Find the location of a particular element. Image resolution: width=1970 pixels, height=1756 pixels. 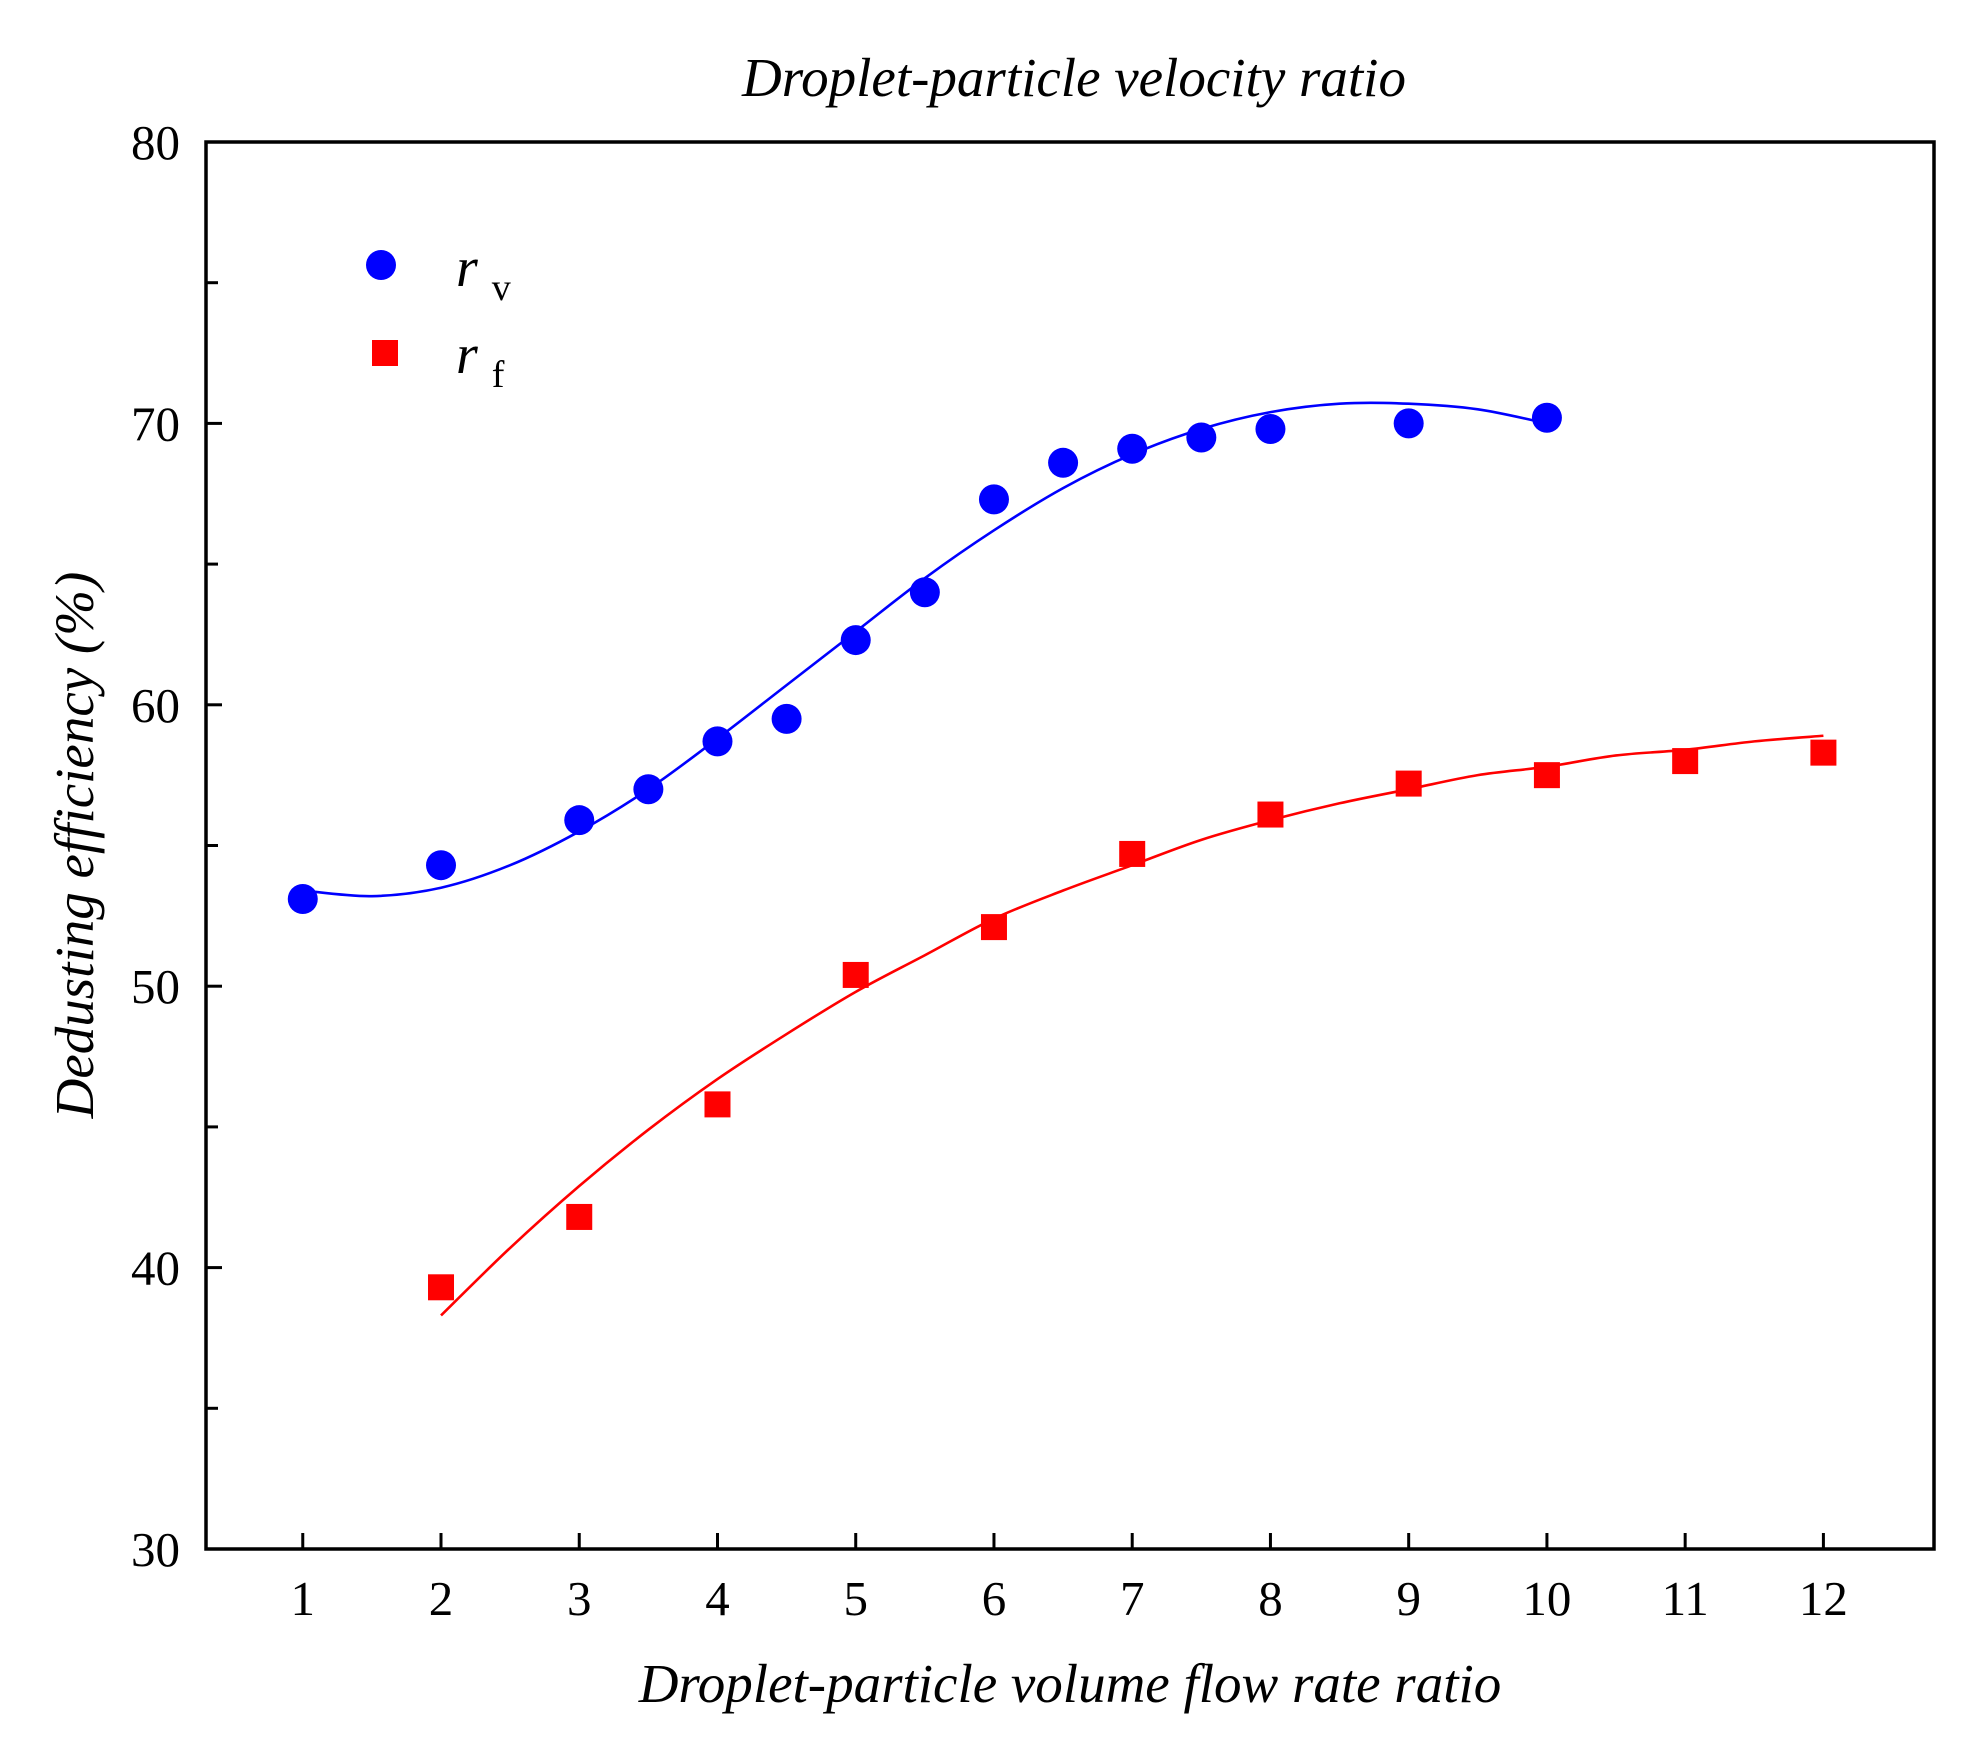

x-tick-label: 10 is located at coordinates (1546, 1598).